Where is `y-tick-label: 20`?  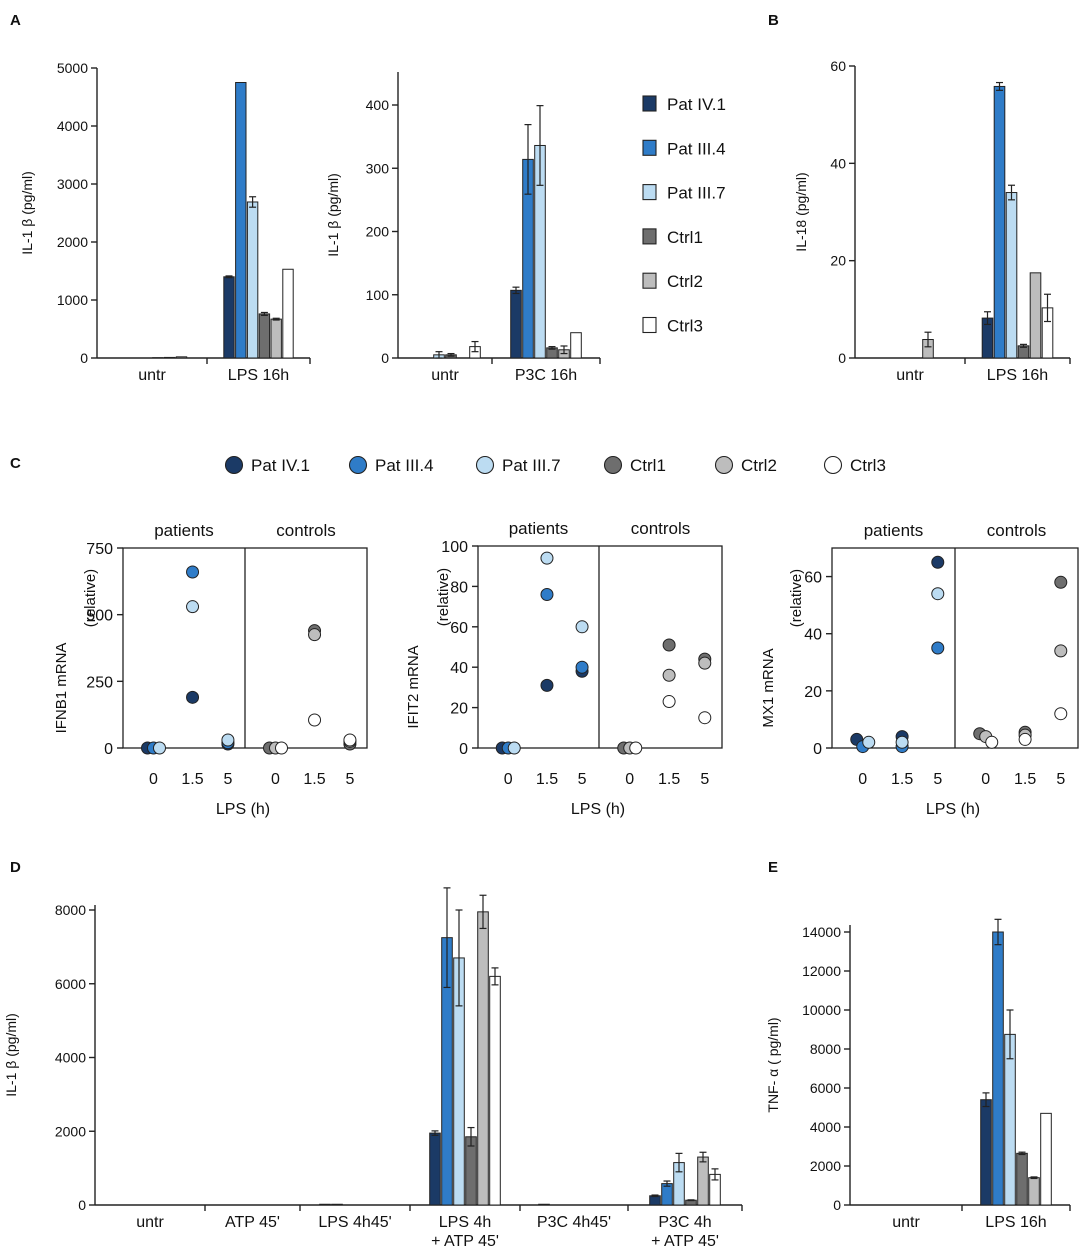 y-tick-label: 20 is located at coordinates (838, 261).